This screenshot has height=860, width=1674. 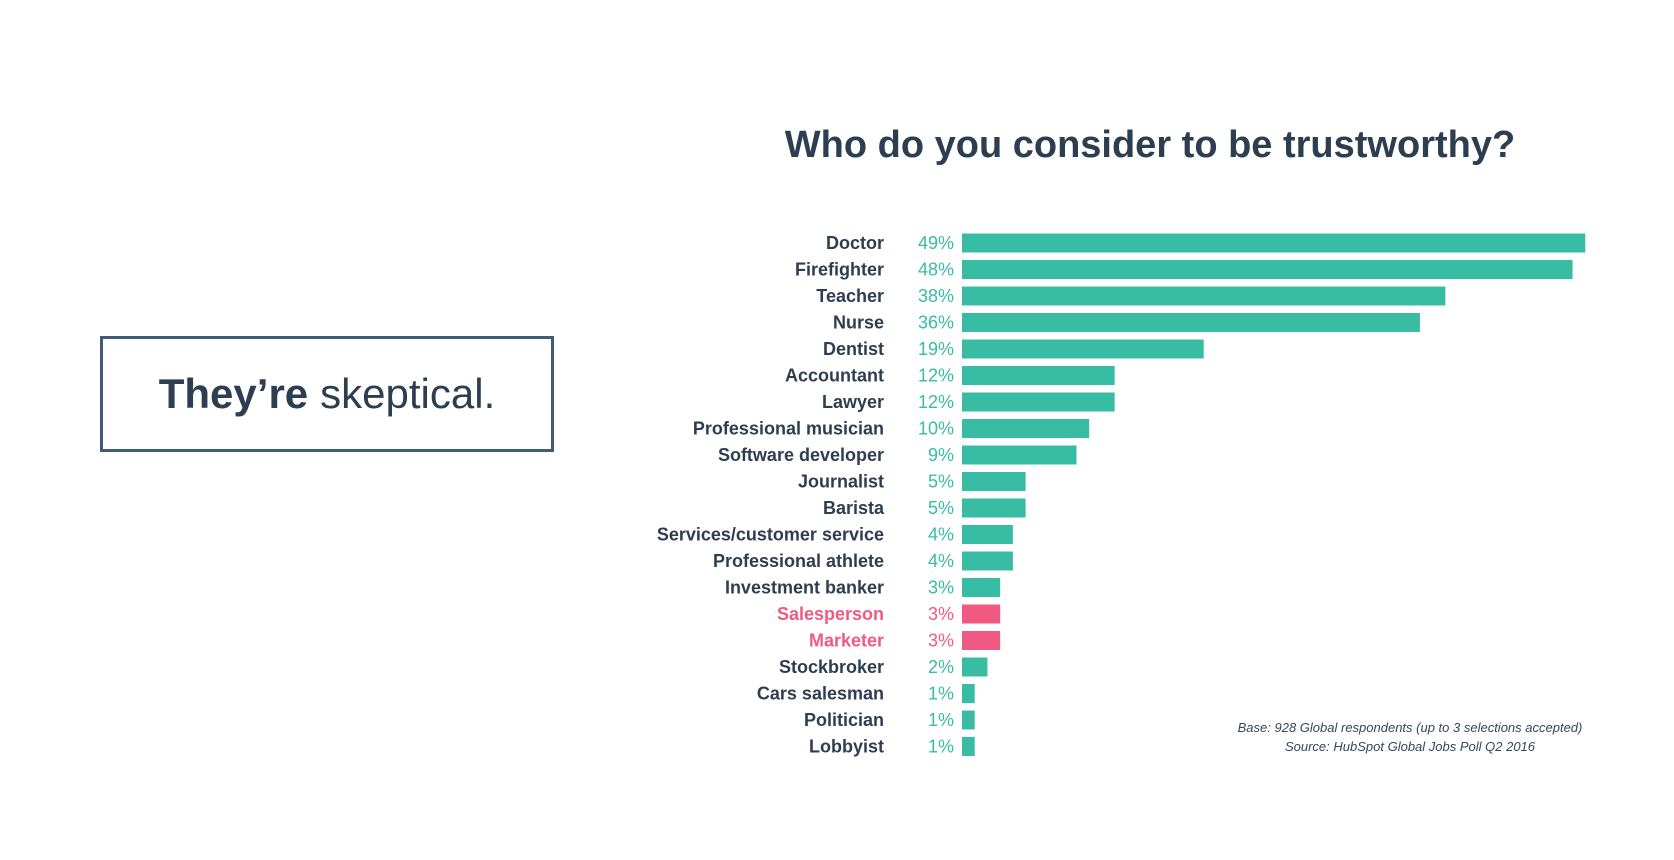 What do you see at coordinates (968, 693) in the screenshot?
I see `bar-cars-salesman` at bounding box center [968, 693].